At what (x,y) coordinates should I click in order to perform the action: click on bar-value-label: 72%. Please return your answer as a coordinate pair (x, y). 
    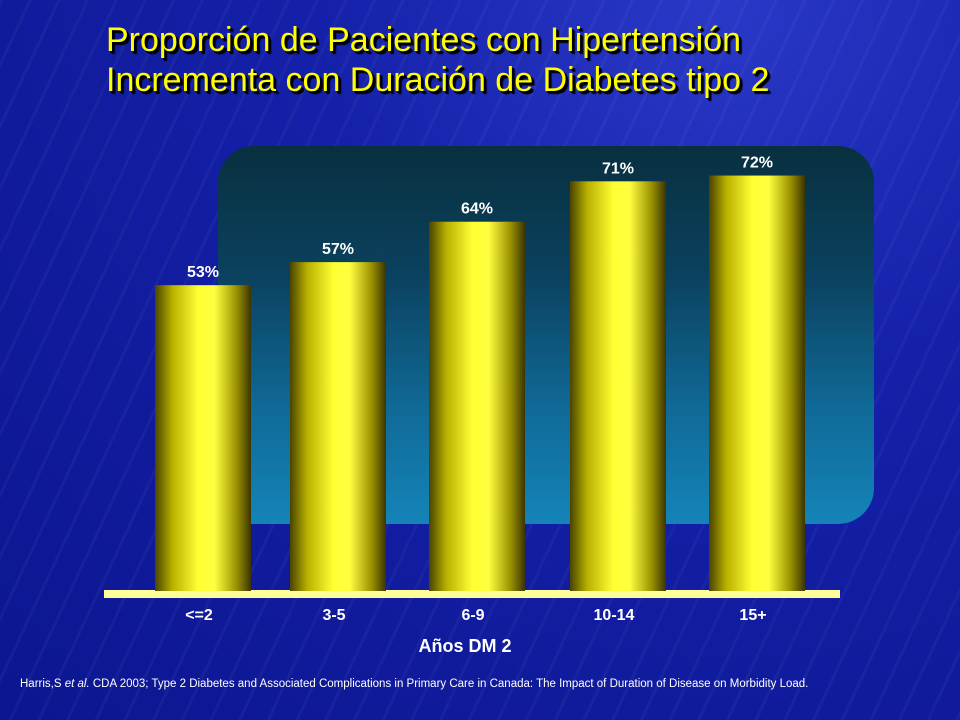
    Looking at the image, I should click on (757, 163).